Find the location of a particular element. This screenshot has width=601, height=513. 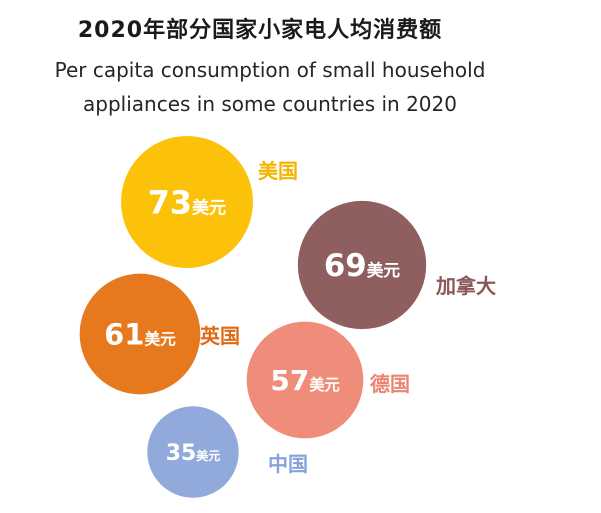

bubble-value-label-0: 73美元 is located at coordinates (187, 203).